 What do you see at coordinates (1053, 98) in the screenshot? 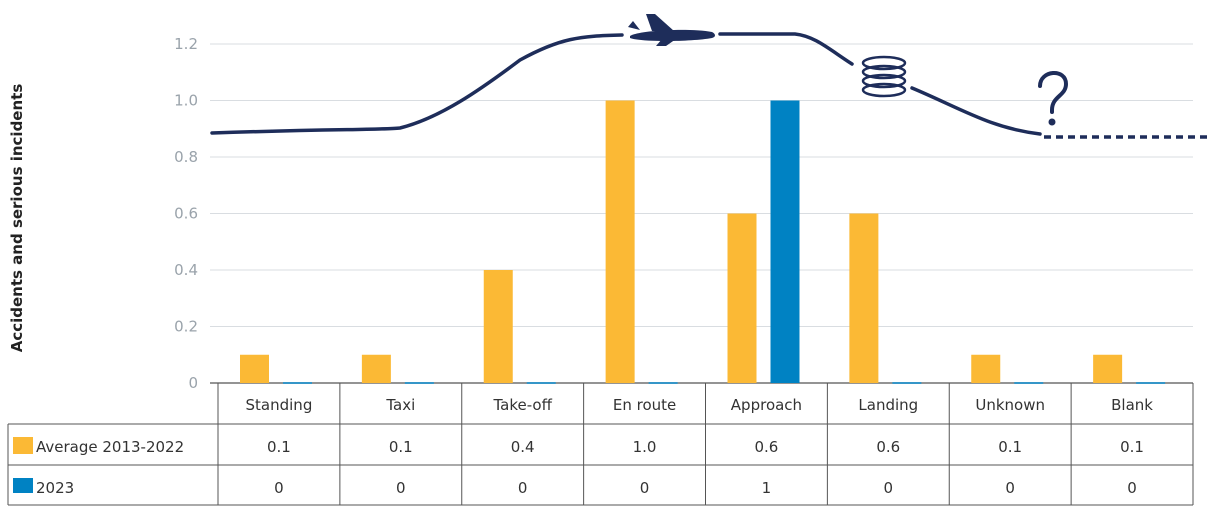
I see `question-mark-icon` at bounding box center [1053, 98].